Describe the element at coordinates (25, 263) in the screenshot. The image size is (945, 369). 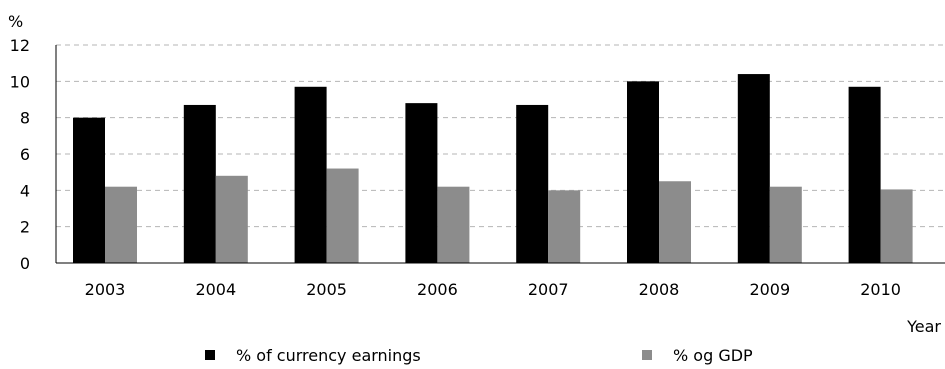
I see `y-tick-label: 0` at that location.